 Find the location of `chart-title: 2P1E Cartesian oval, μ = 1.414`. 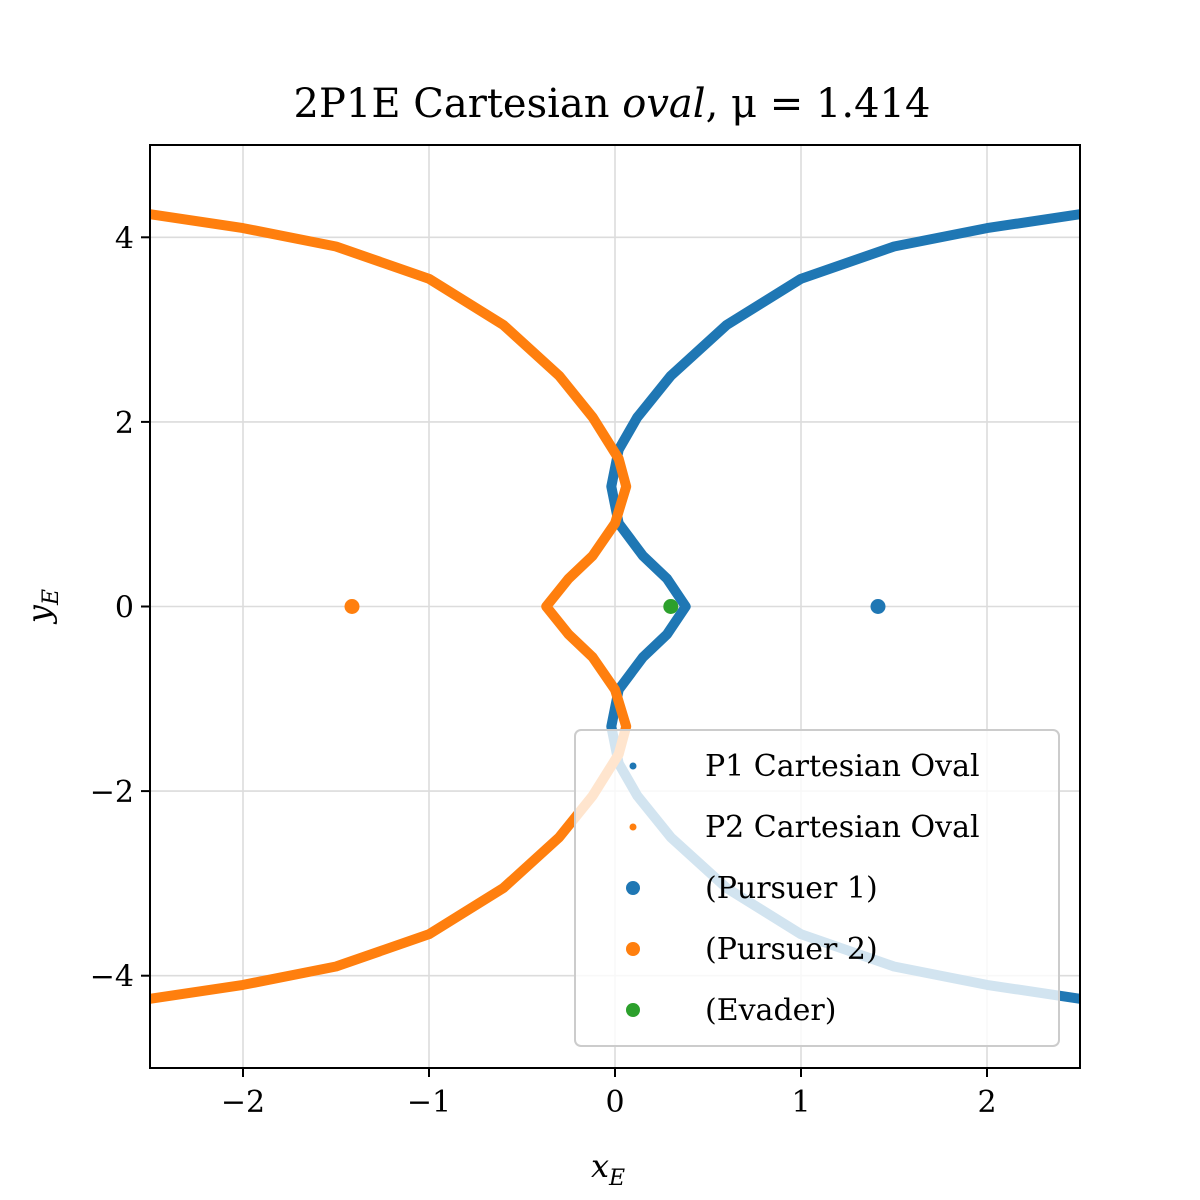

chart-title: 2P1E Cartesian oval, μ = 1.414 is located at coordinates (612, 104).